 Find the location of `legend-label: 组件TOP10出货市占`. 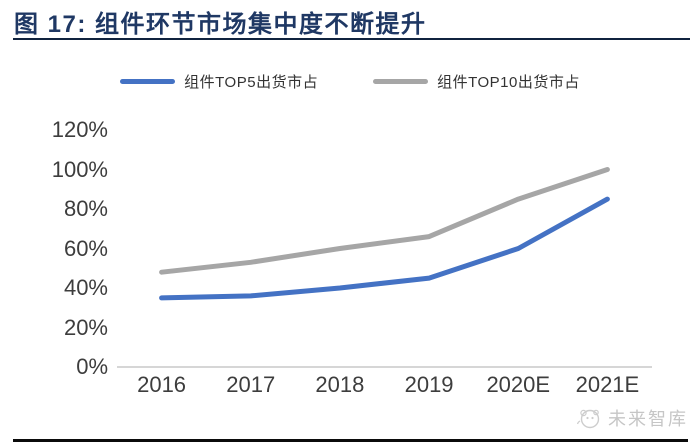

legend-label: 组件TOP10出货市占 is located at coordinates (508, 82).